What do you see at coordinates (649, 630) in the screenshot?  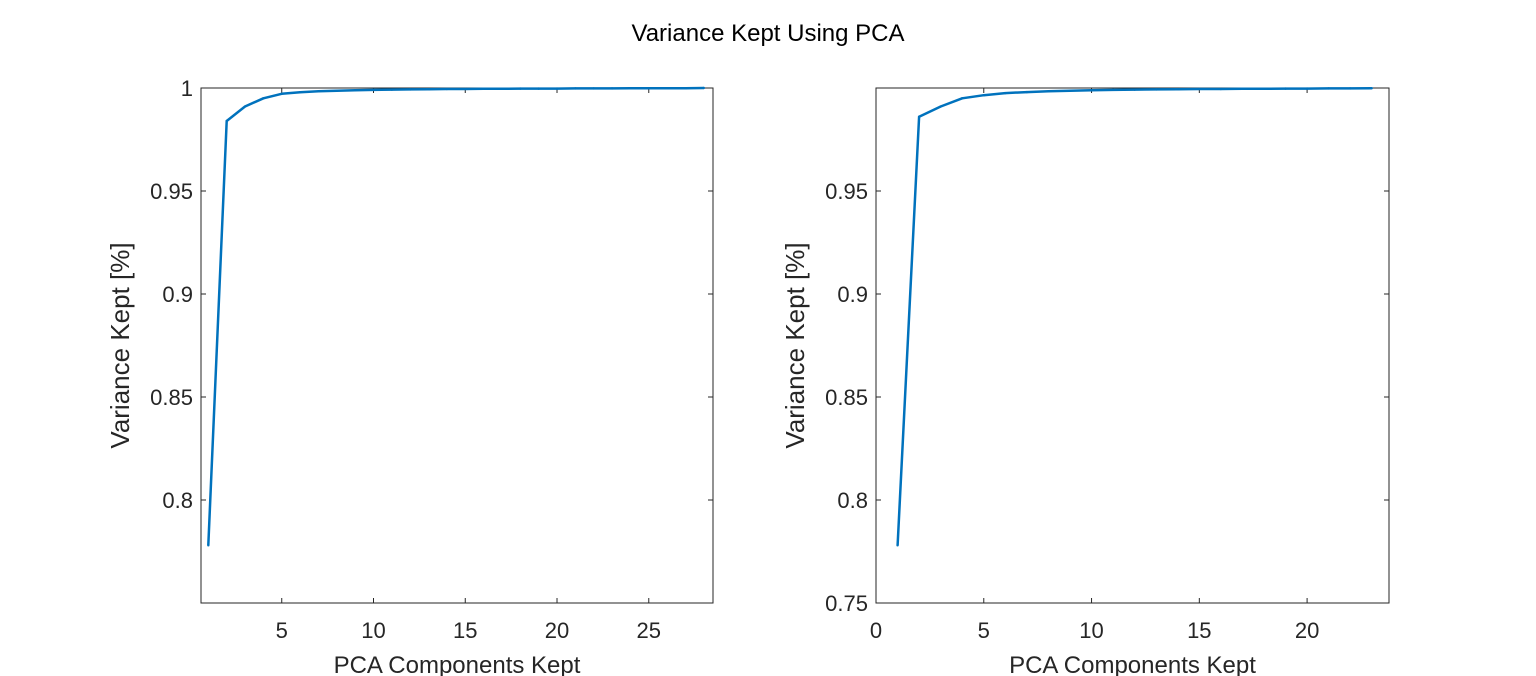 I see `x-tick-label: 25` at bounding box center [649, 630].